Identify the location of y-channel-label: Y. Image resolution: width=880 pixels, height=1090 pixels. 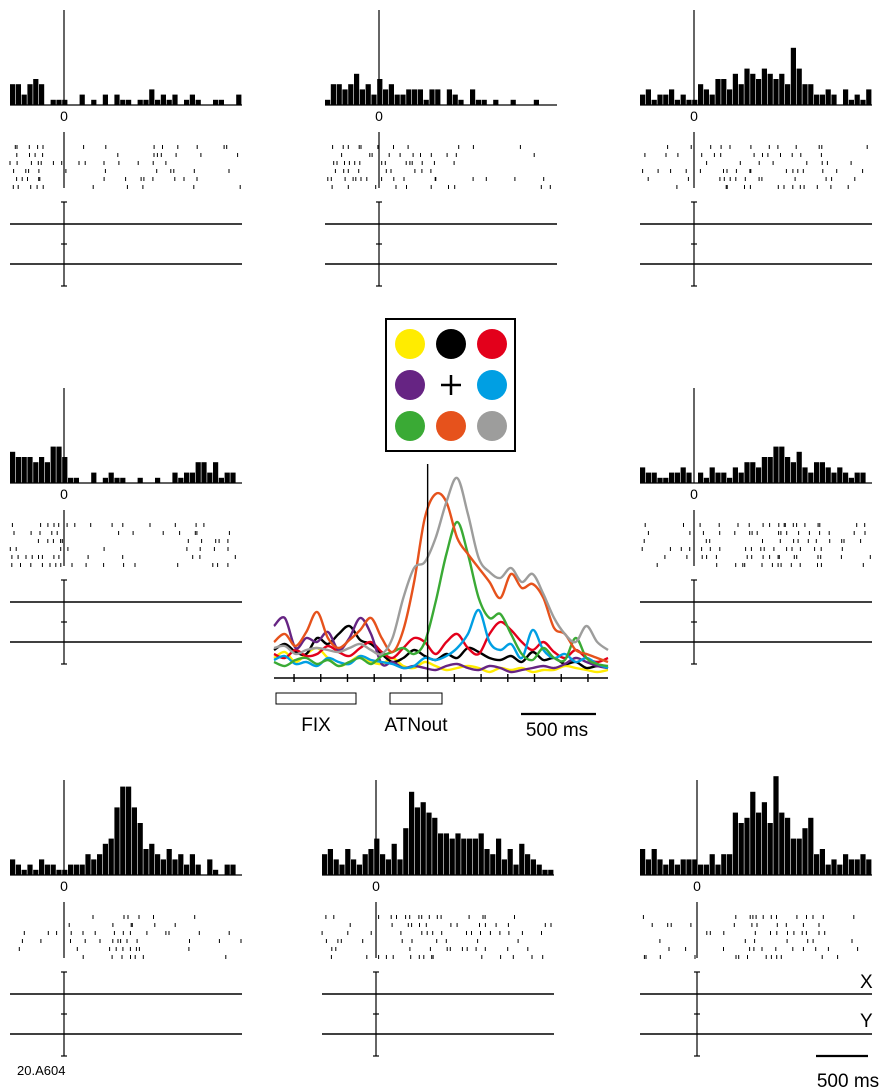
(866, 1021).